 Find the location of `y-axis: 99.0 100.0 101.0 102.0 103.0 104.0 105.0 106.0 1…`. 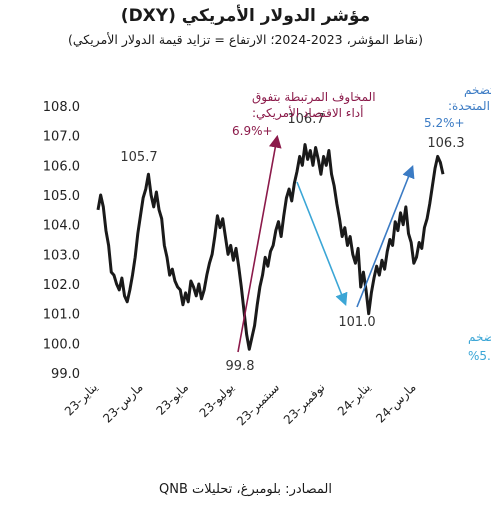

y-axis: 99.0 100.0 101.0 102.0 103.0 104.0 105.0 106.0 1… is located at coordinates (61, 241).